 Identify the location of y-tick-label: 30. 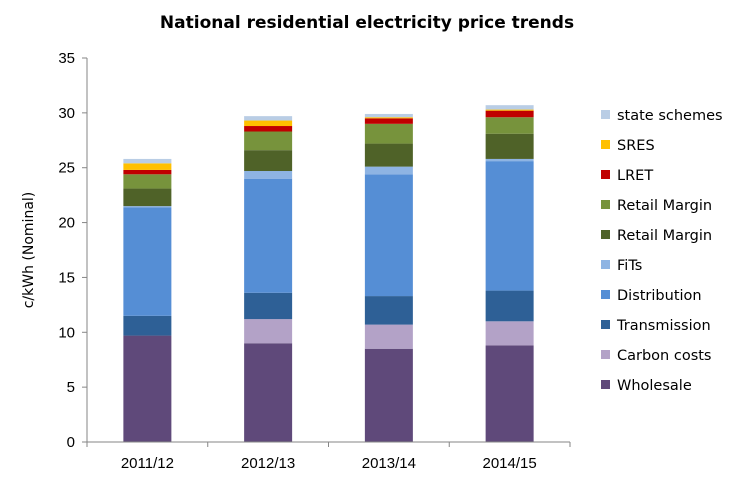
(66, 113).